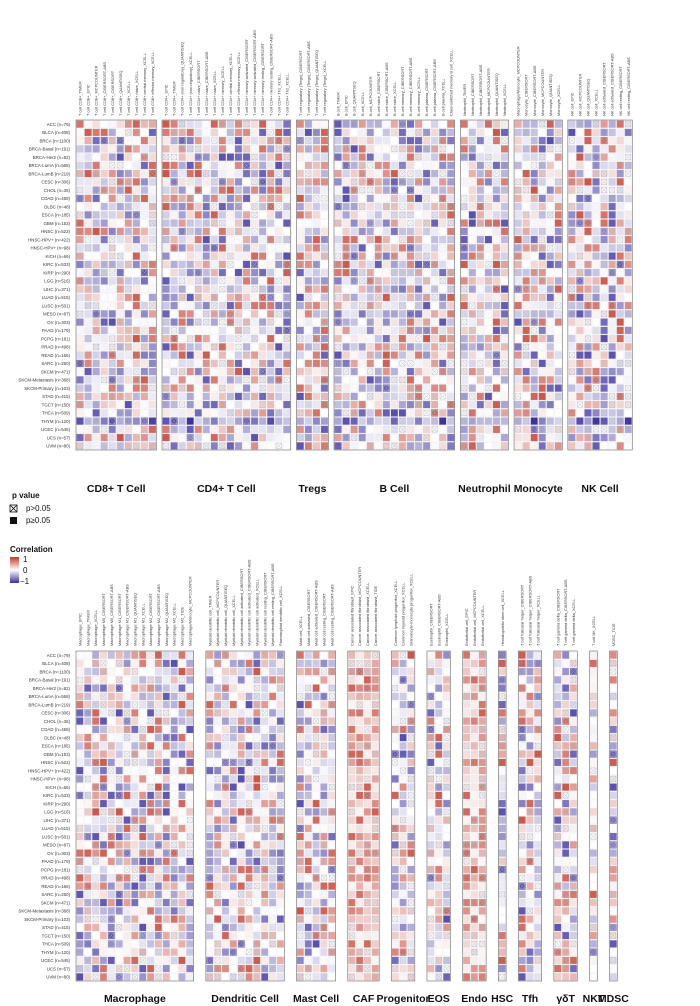  Describe the element at coordinates (55, 363) in the screenshot. I see `row-label: SARC (n=260)` at that location.